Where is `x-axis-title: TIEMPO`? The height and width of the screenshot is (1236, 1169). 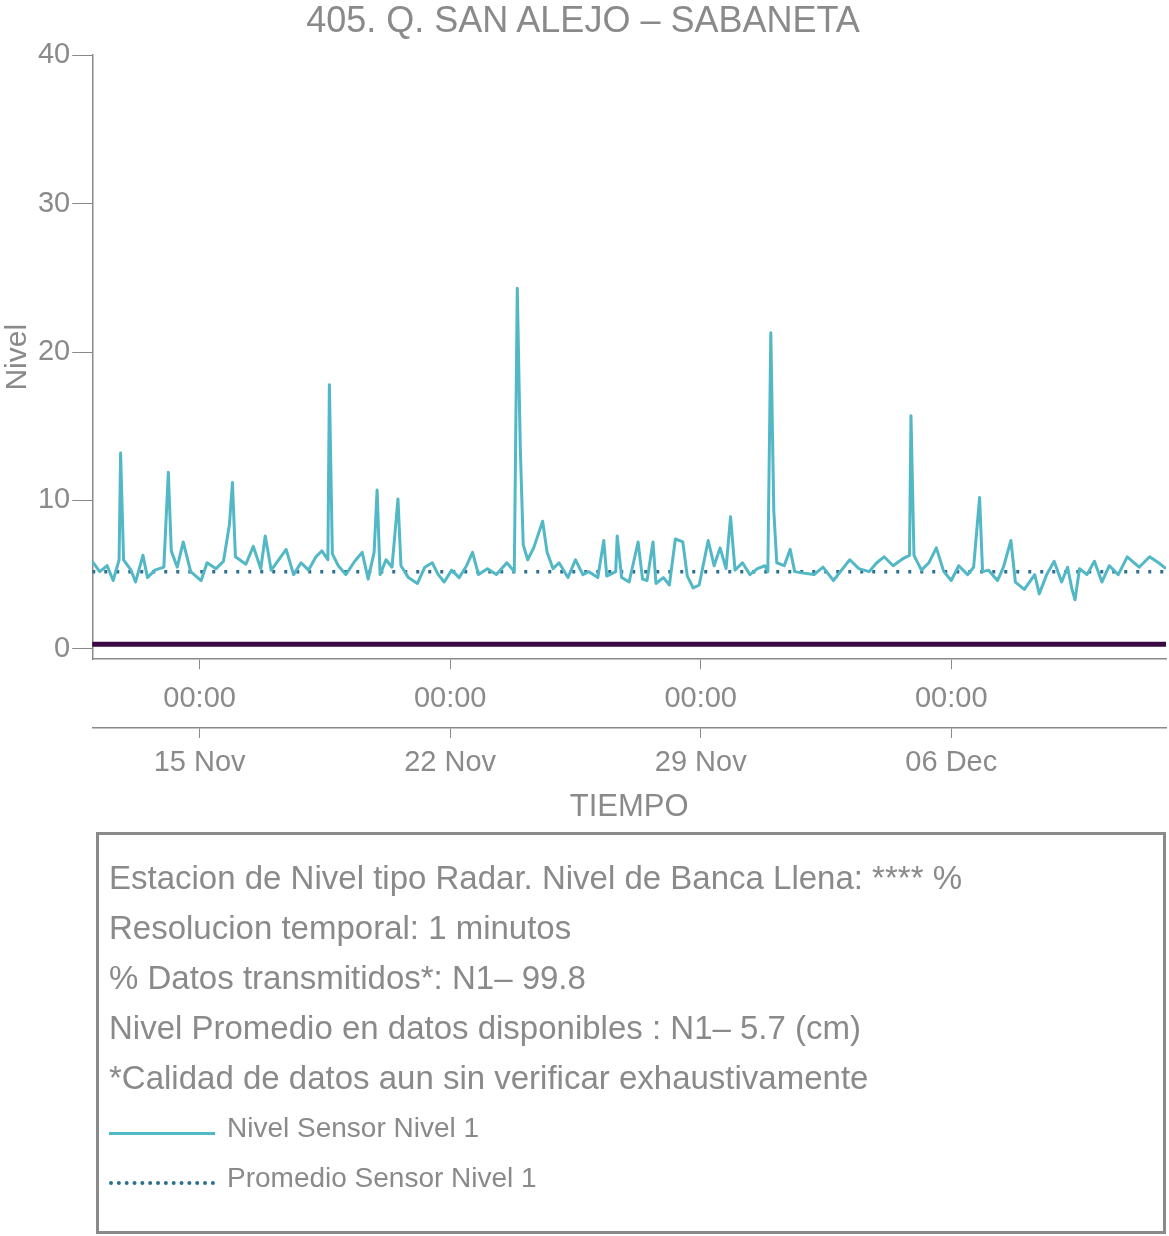
x-axis-title: TIEMPO is located at coordinates (629, 805).